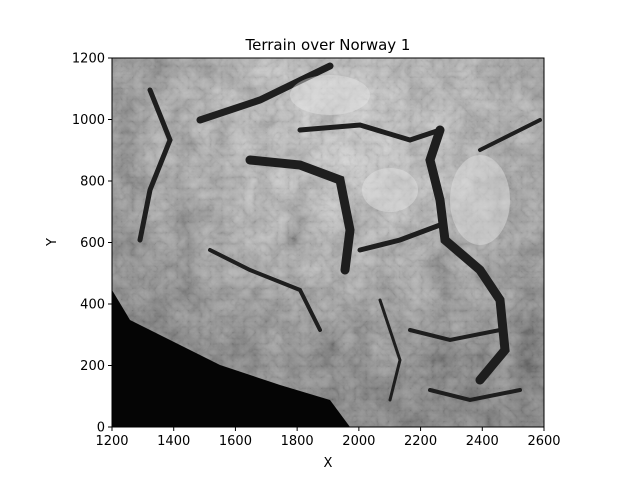  I want to click on x-tick-label: 1200, so click(111, 441).